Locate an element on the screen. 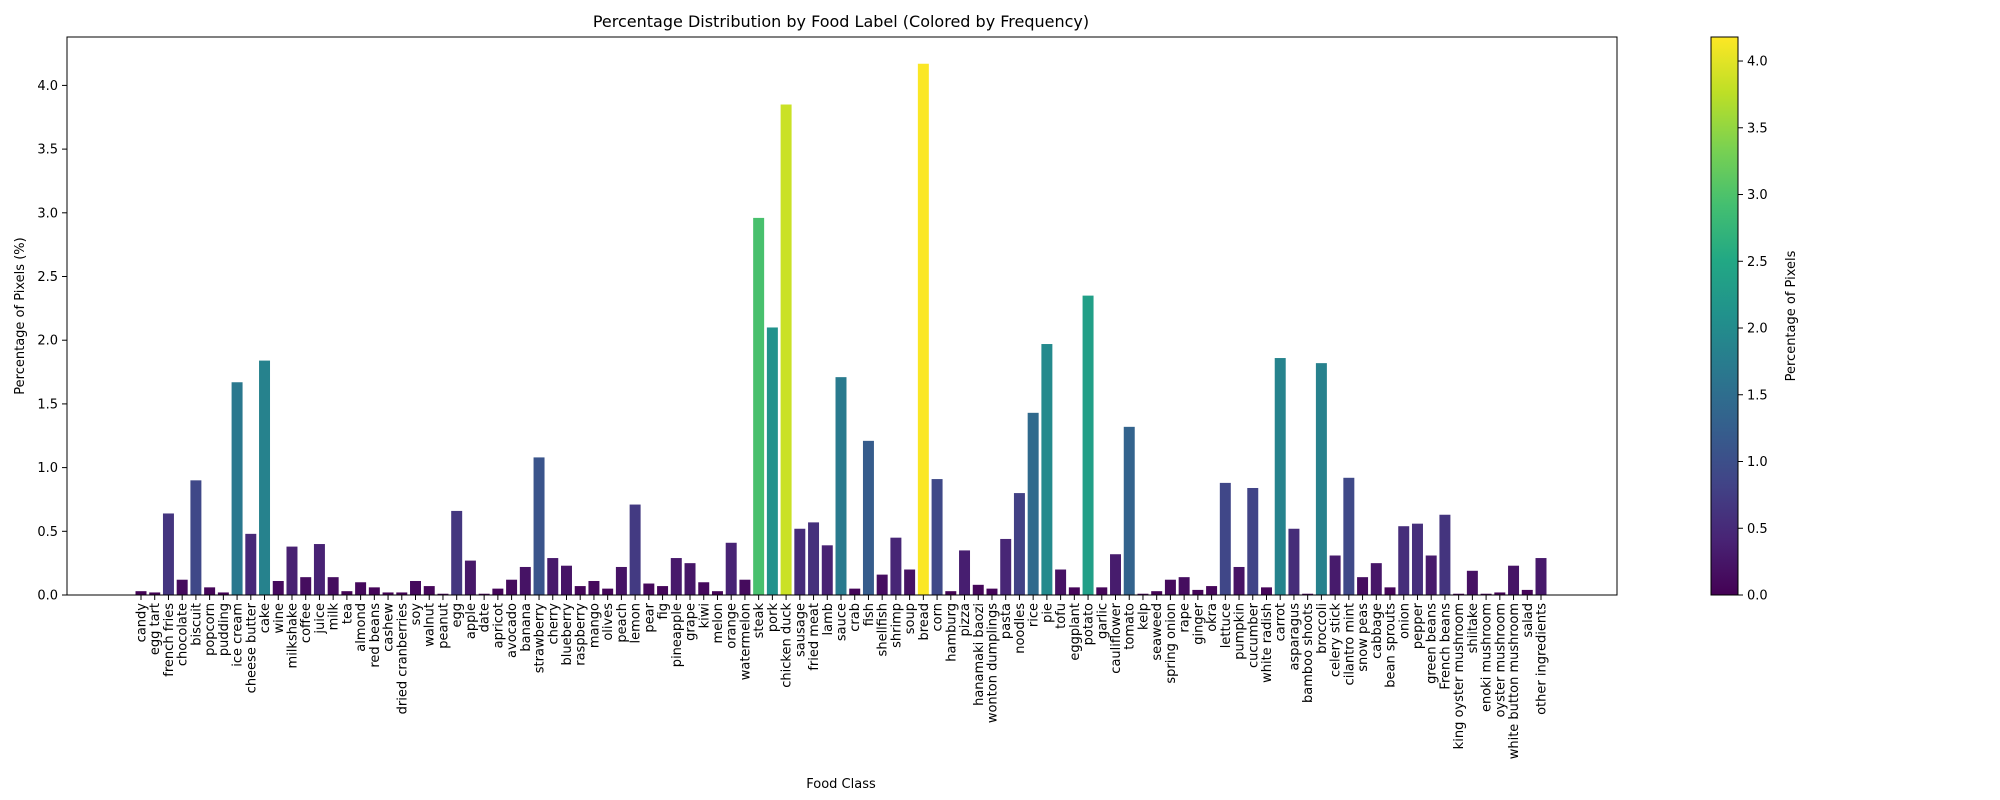 The width and height of the screenshot is (2000, 800). x-tick-label-91: bean sprouts is located at coordinates (1391, 645).